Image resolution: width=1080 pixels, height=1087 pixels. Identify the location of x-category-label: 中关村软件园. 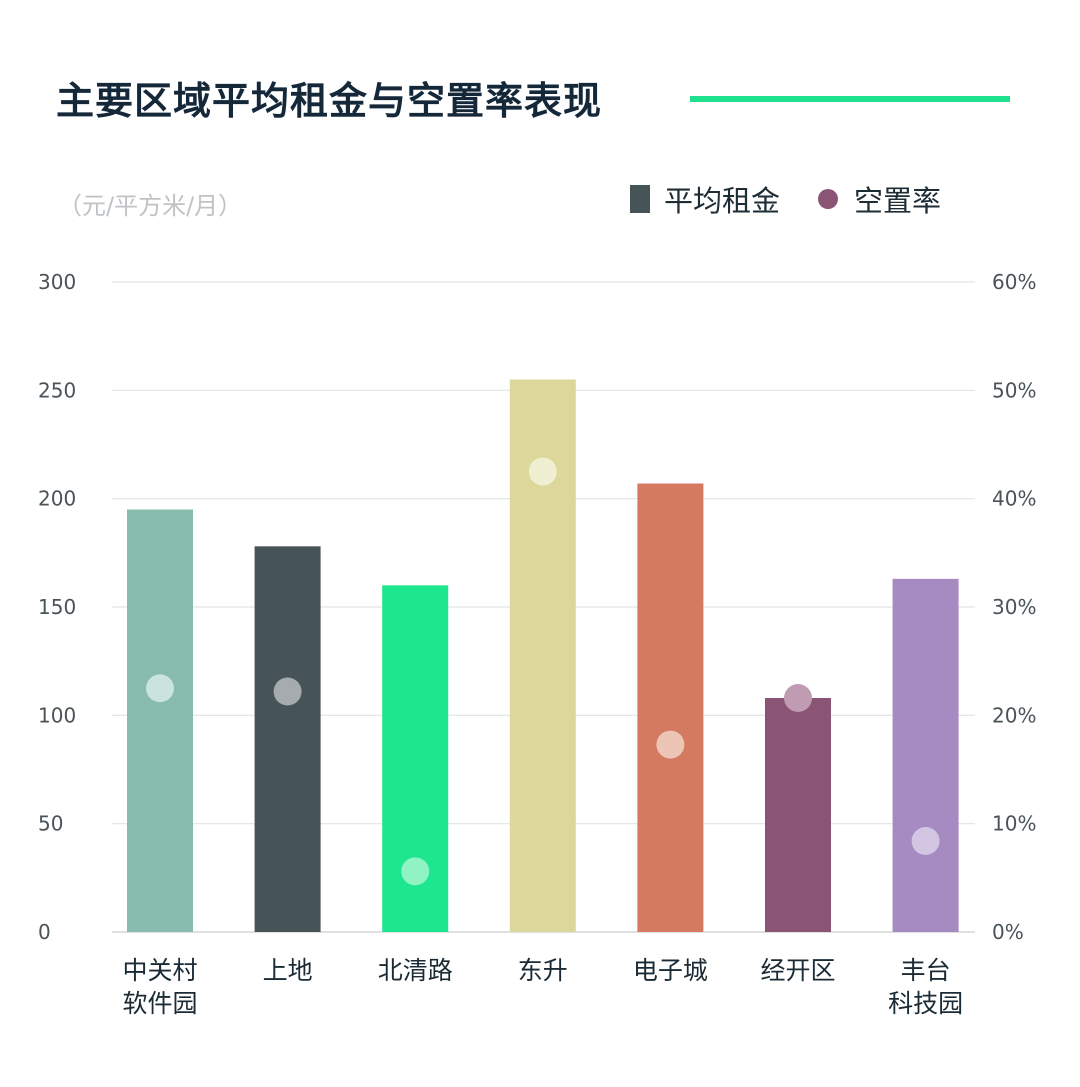
(159, 987).